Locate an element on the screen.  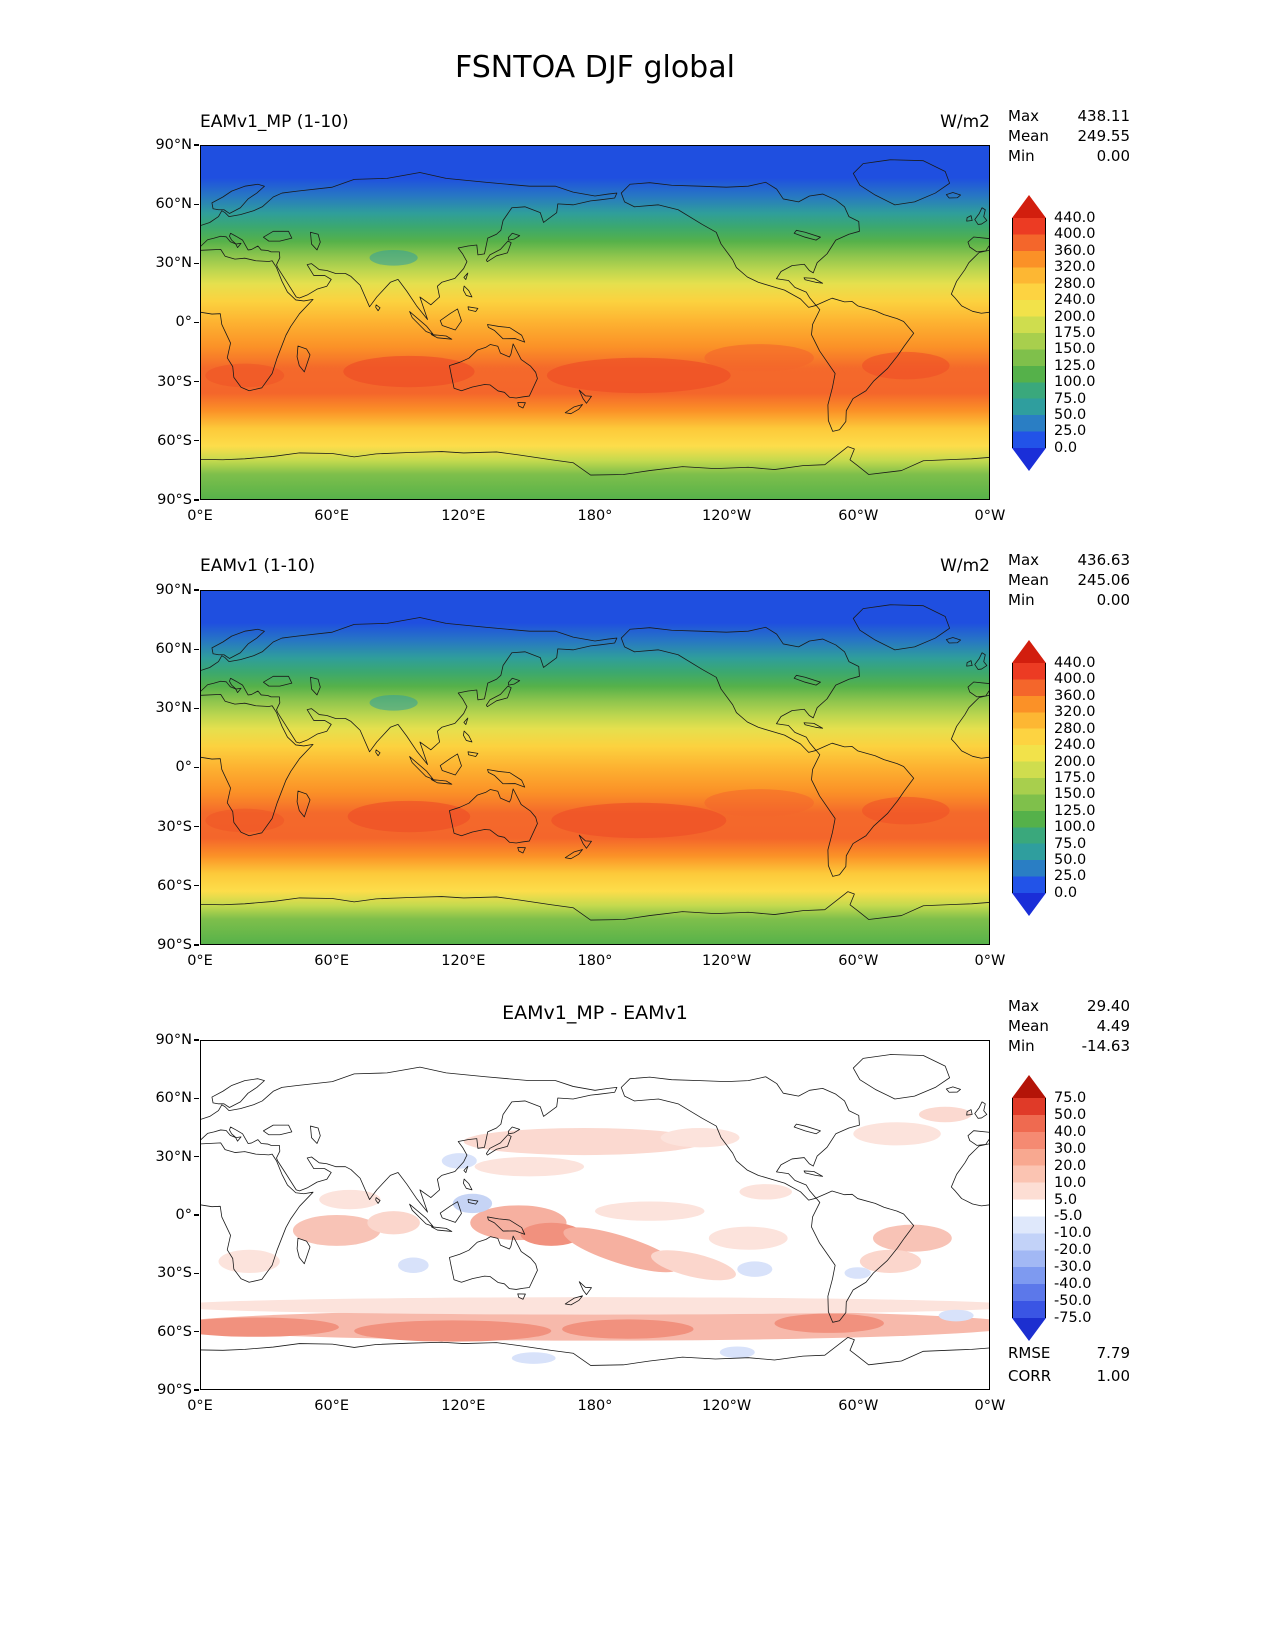
stat-value: 245.06 is located at coordinates (1104, 580).